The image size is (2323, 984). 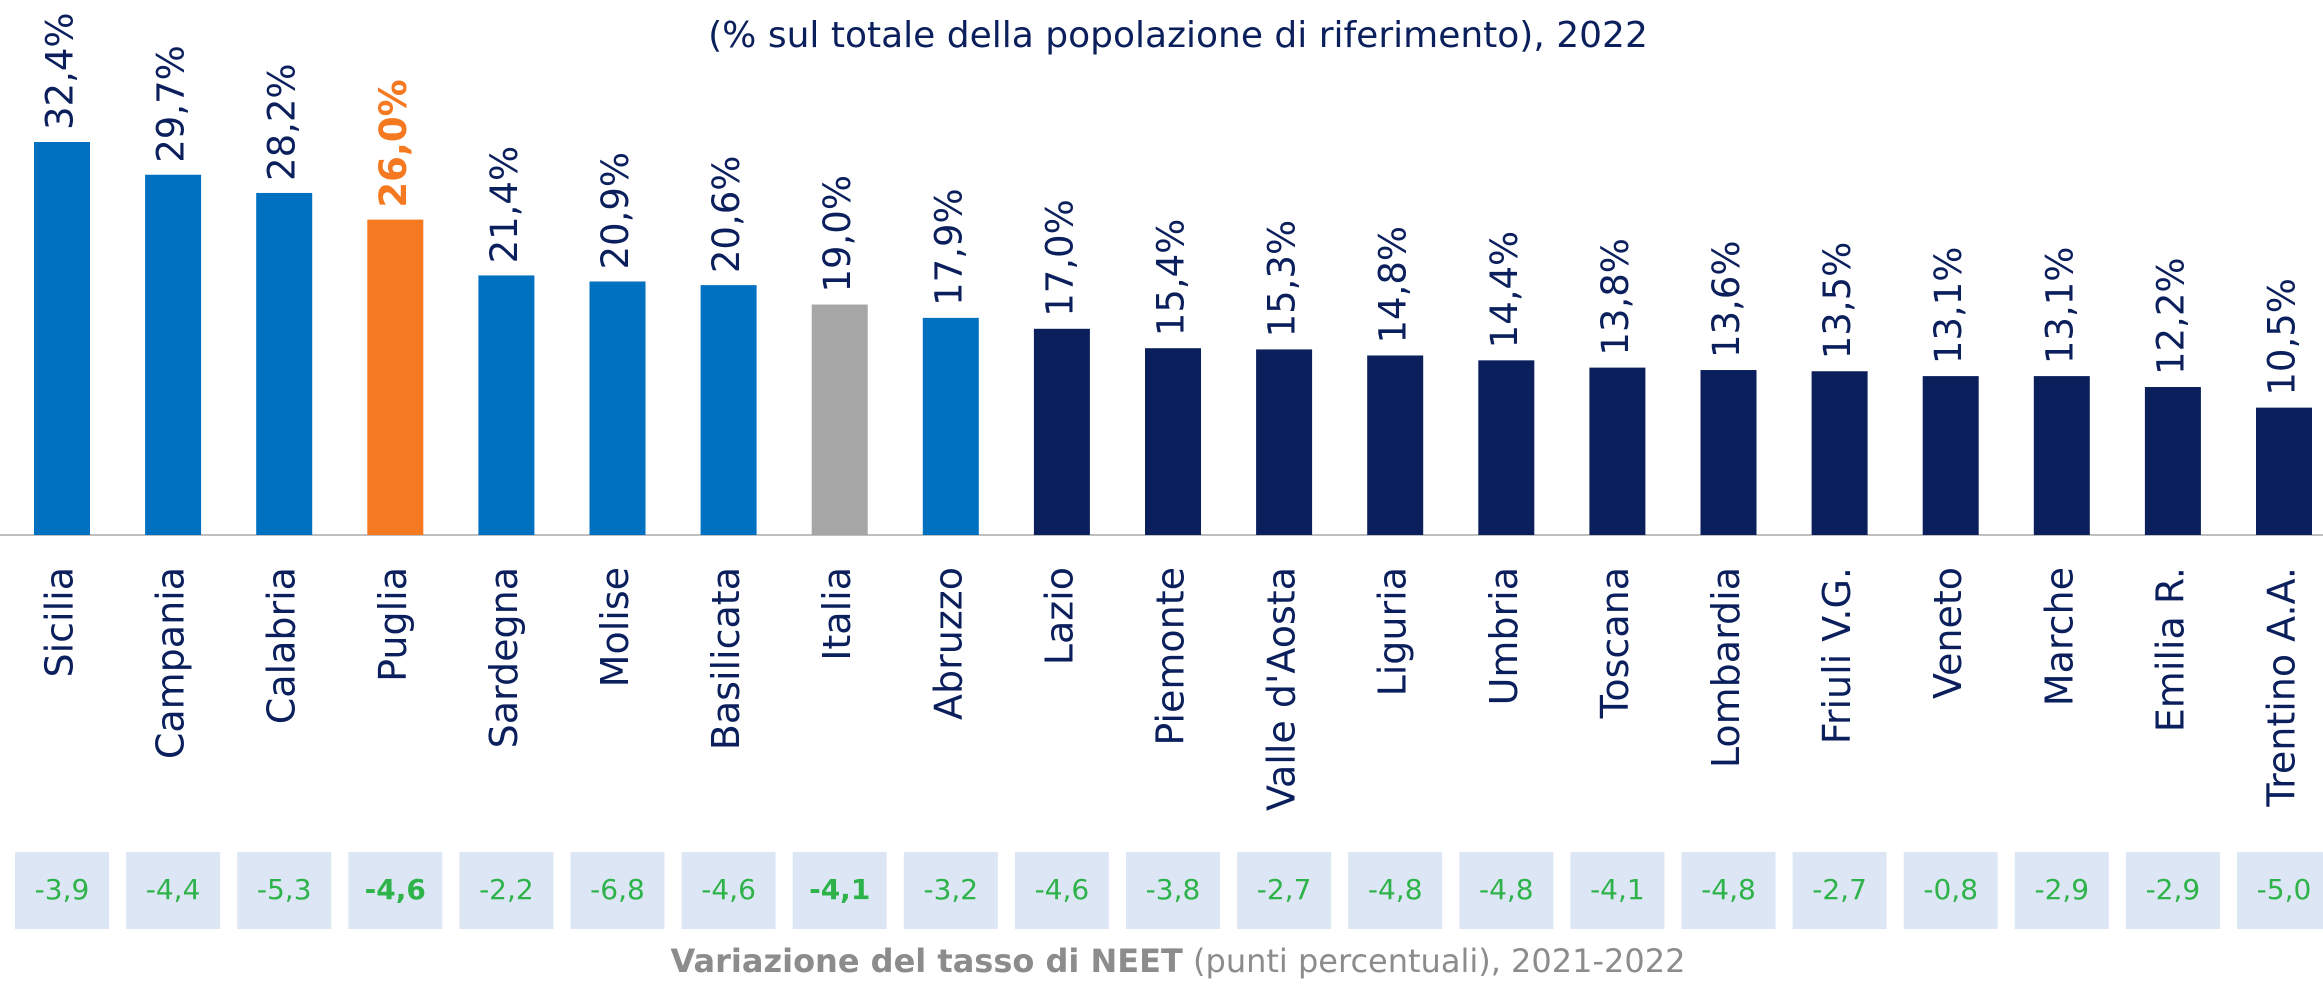 I want to click on value-label: 15,4%, so click(x=1171, y=278).